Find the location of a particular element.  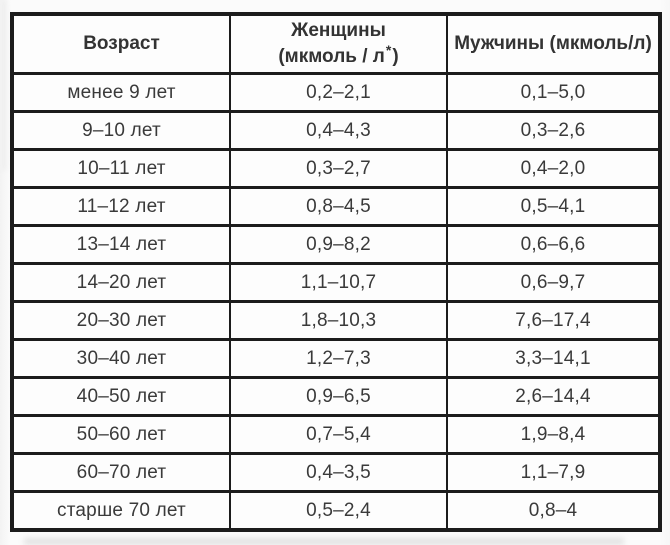

women-value-cell: 1,8–10,3 is located at coordinates (338, 320).